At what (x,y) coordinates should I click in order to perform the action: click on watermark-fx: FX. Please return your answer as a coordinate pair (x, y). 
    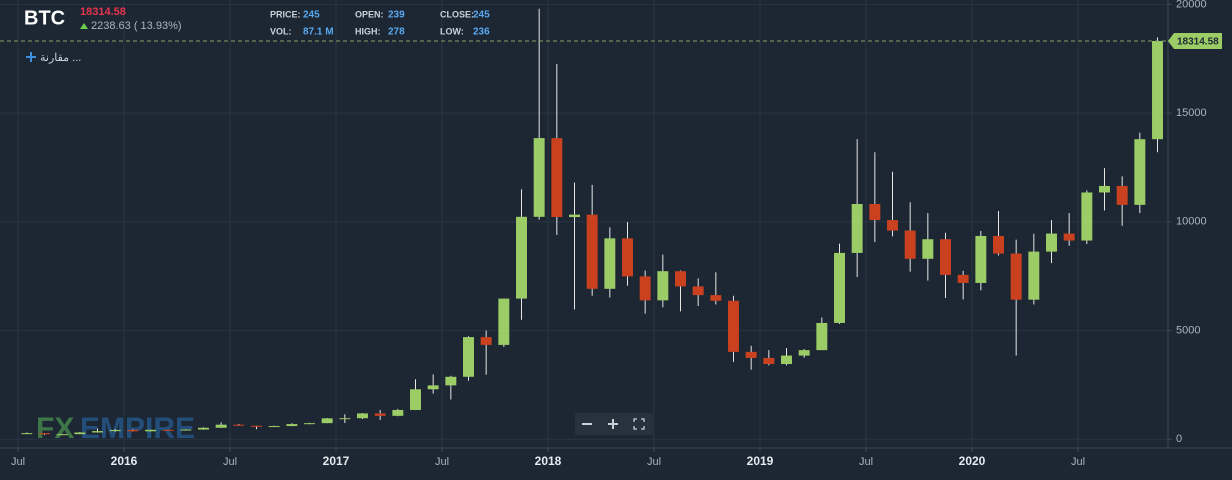
    Looking at the image, I should click on (55, 428).